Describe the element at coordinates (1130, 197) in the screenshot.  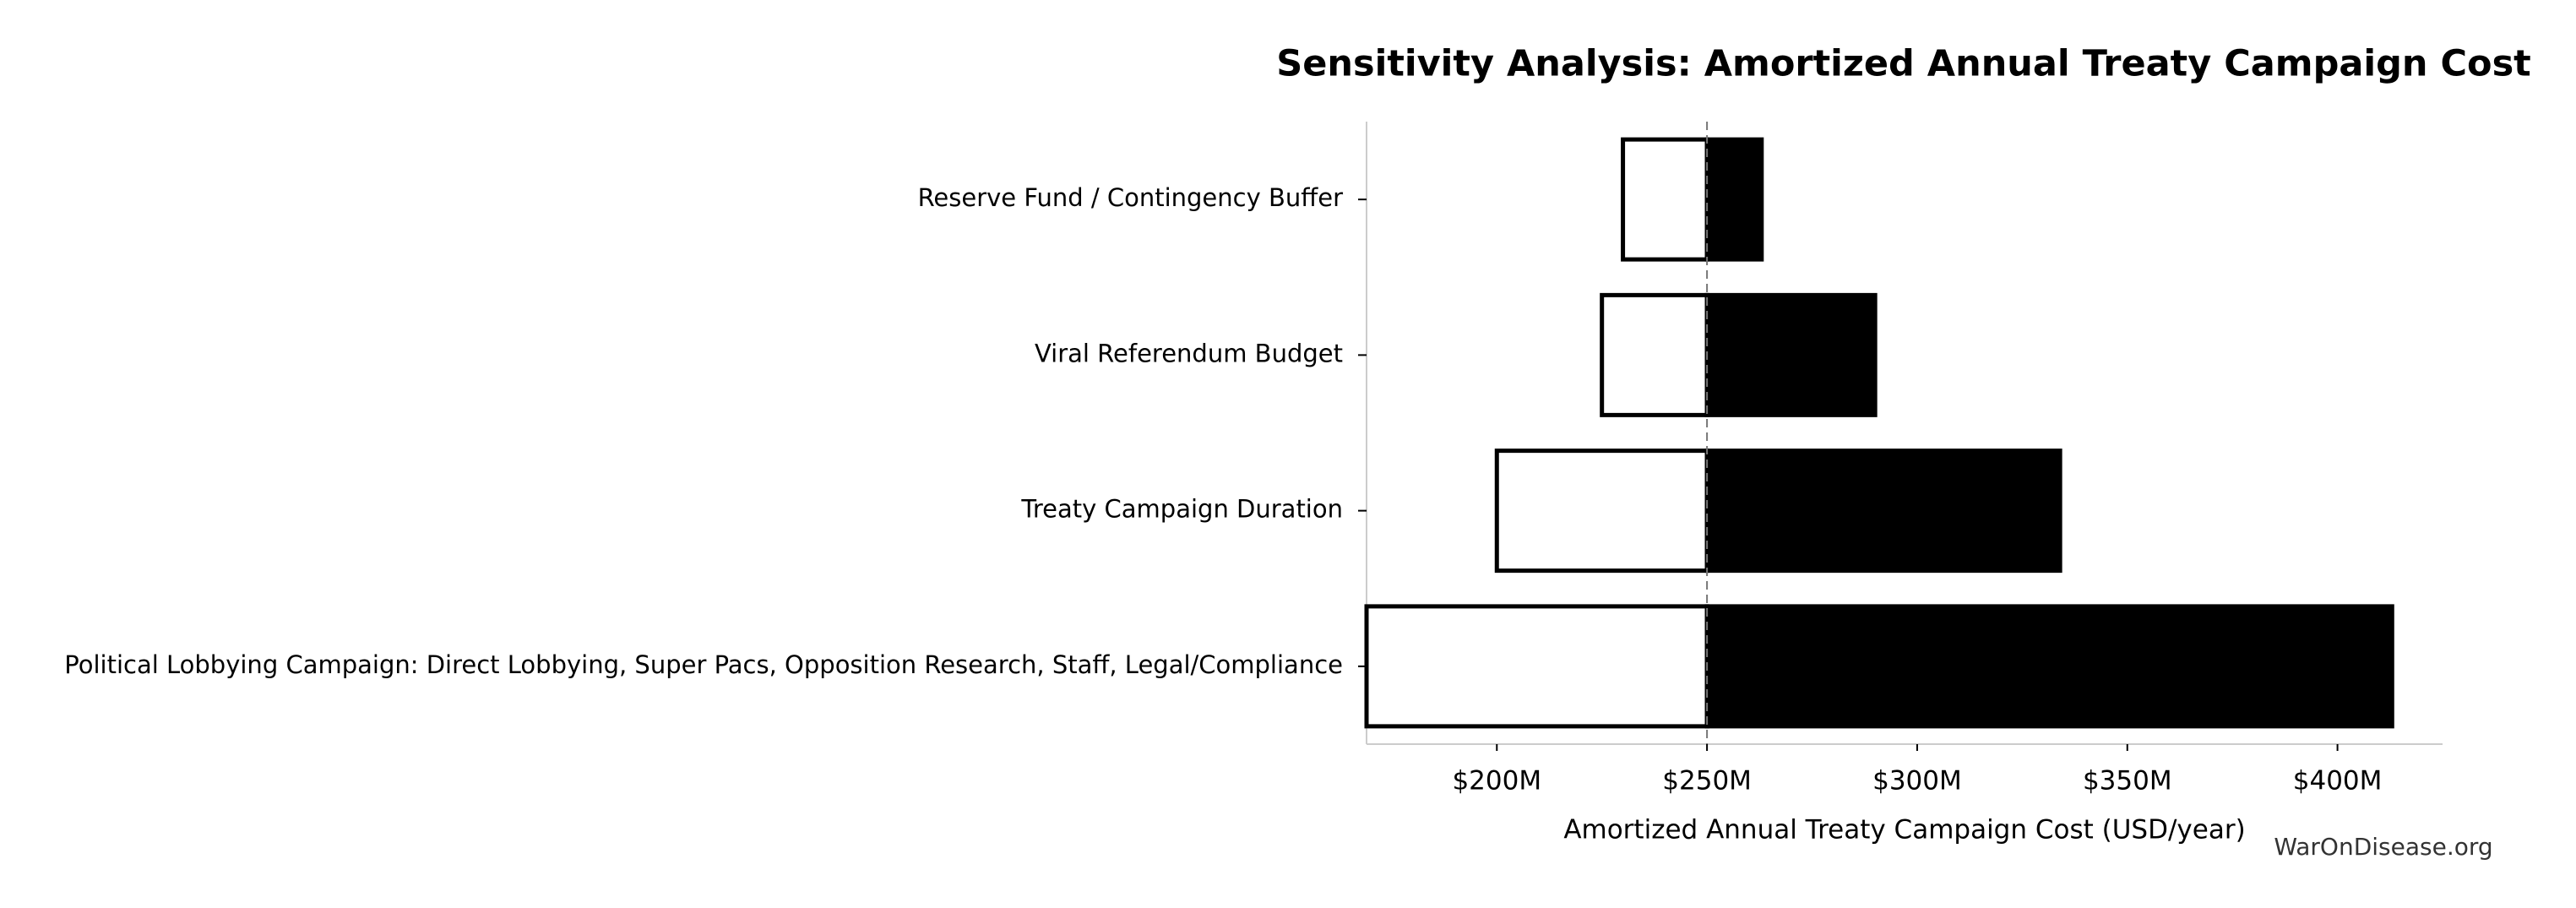
I see `category-label: Reserve Fund / Contingency Buffer` at that location.